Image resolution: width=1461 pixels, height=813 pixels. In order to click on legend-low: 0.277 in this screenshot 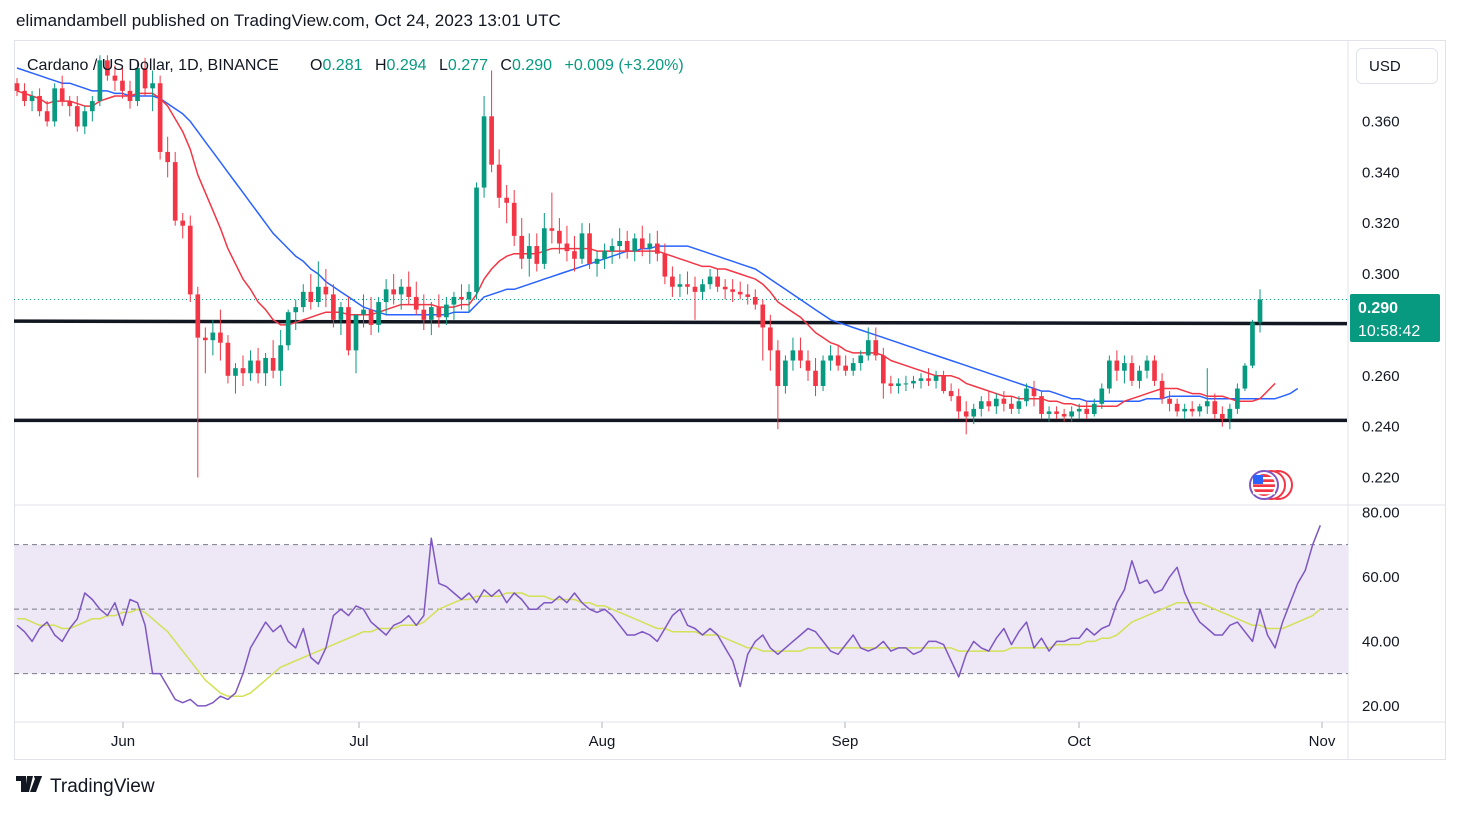, I will do `click(468, 65)`.